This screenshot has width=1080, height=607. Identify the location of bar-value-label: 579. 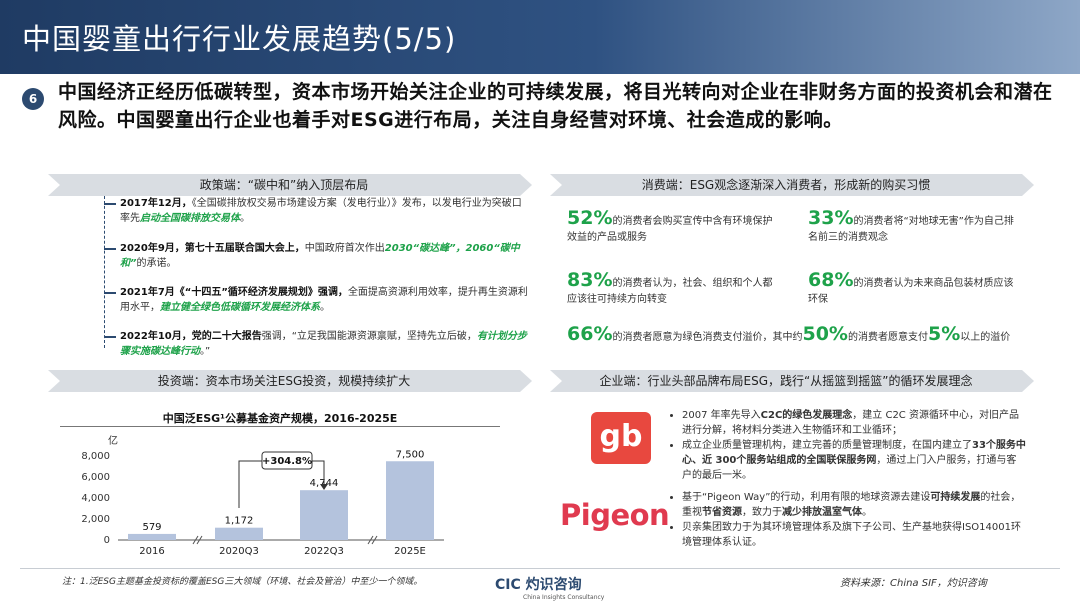
(151, 527).